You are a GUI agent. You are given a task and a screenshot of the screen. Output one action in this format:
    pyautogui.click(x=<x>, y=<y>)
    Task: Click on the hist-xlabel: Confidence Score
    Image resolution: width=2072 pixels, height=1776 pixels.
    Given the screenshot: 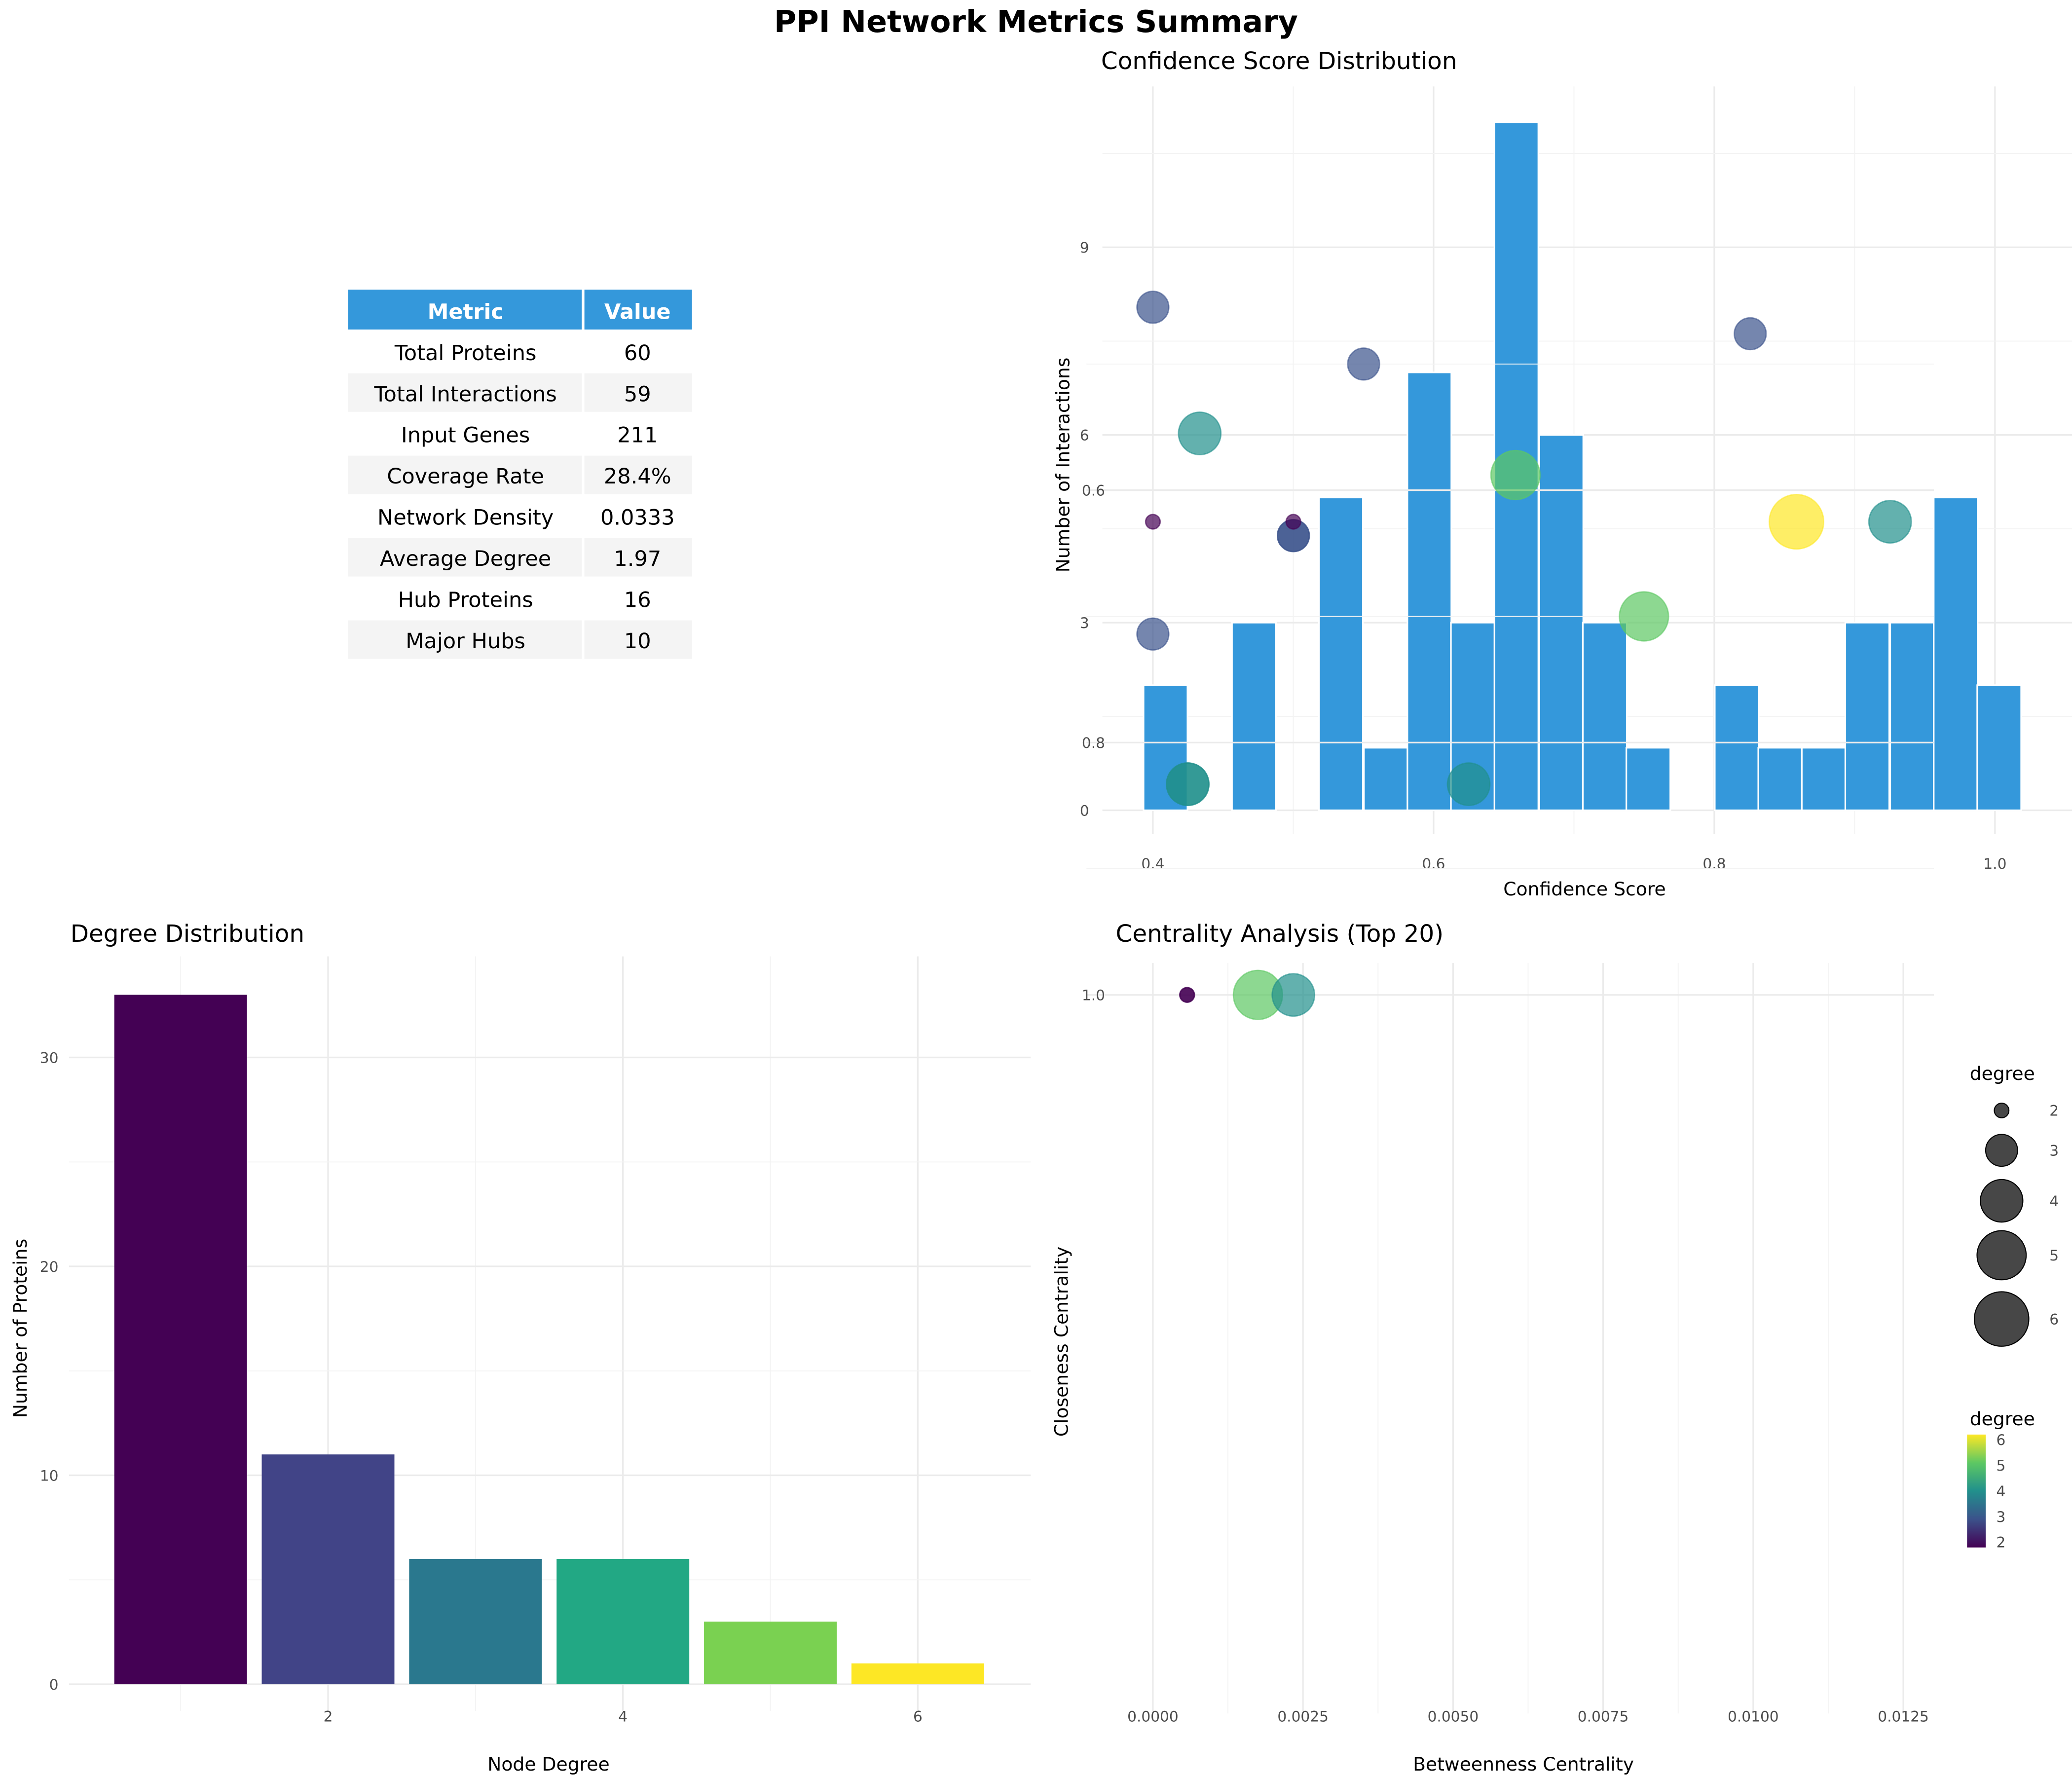 What is the action you would take?
    pyautogui.click(x=1584, y=889)
    